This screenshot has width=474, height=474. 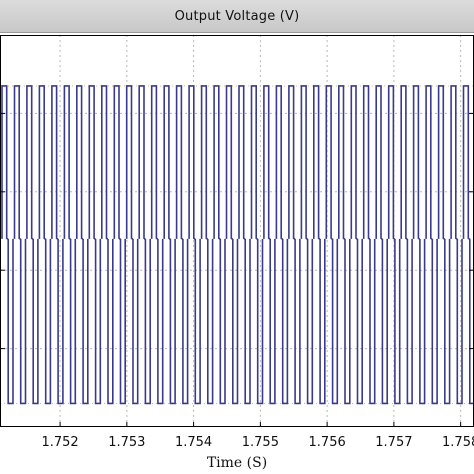 I want to click on plot-title: Output Voltage (V), so click(x=237, y=16).